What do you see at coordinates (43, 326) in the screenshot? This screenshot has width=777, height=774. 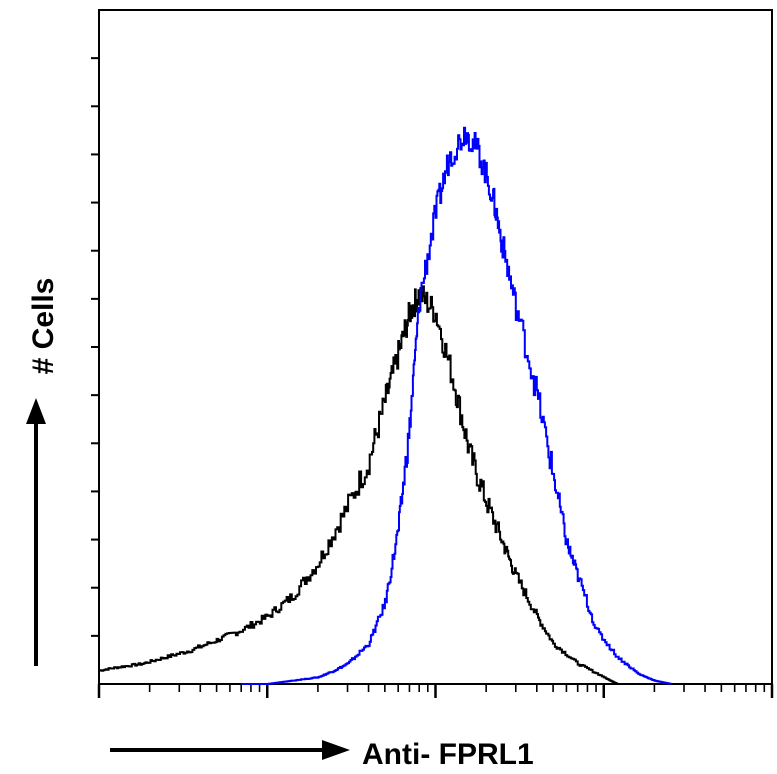 I see `y-axis-label: # Cells` at bounding box center [43, 326].